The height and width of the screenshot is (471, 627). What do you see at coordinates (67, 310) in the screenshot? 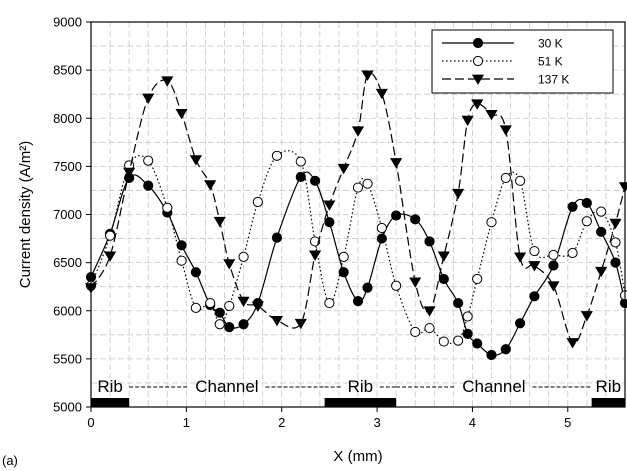
I see `y-tick-label: 6000` at bounding box center [67, 310].